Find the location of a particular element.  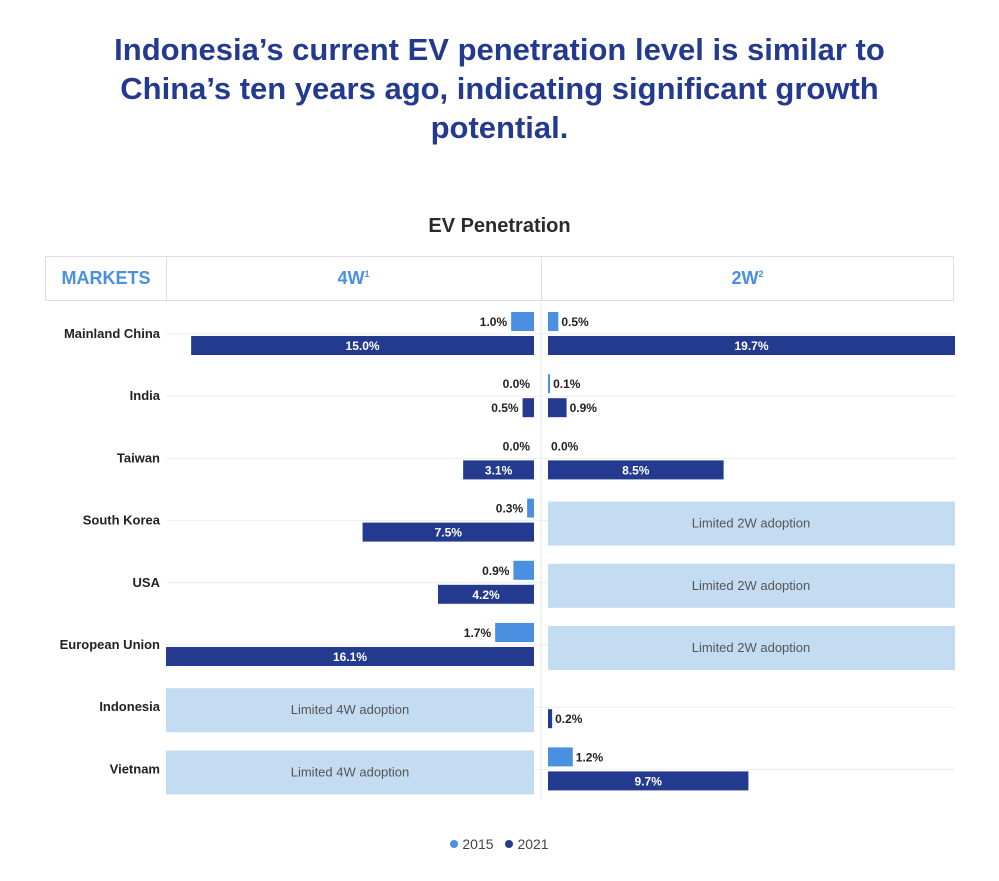

label-2w-2021: 8.5% is located at coordinates (636, 470).